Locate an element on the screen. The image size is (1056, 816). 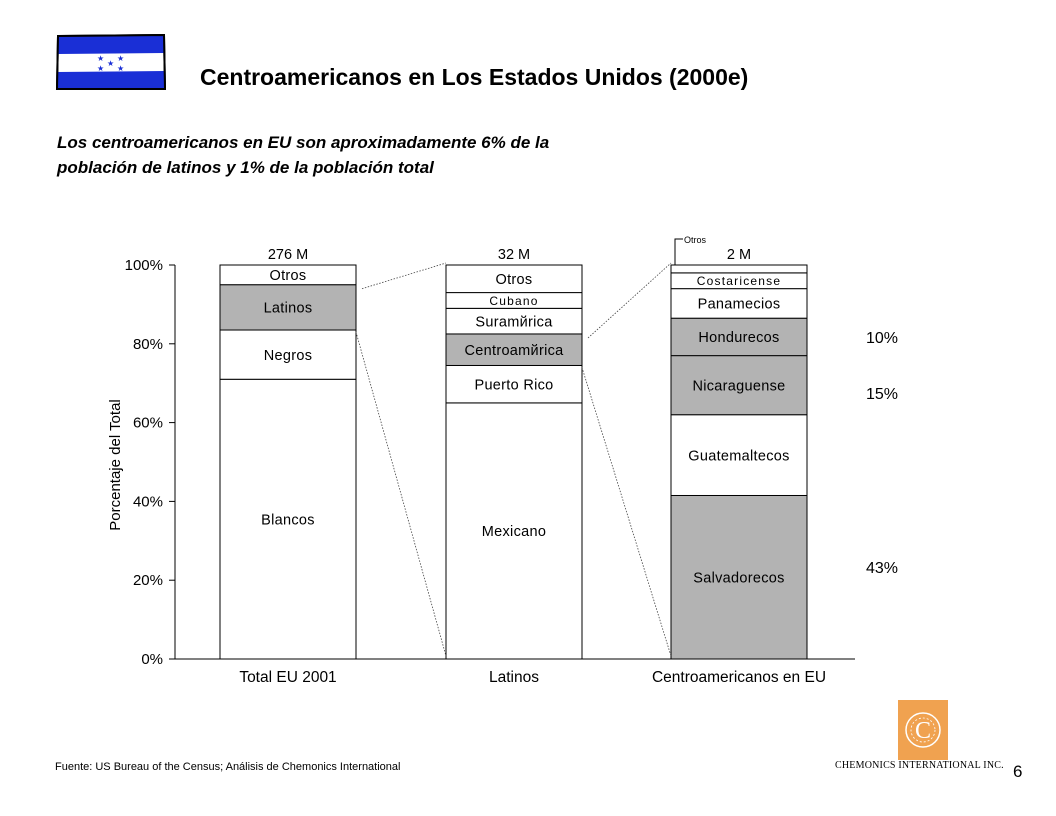
callout-line is located at coordinates (678, 251).